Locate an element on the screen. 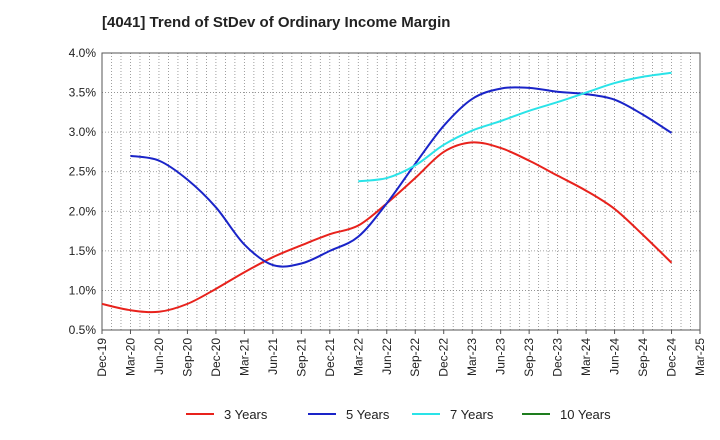 Image resolution: width=720 pixels, height=440 pixels. y-axis-ticks: 0.5% 1.0% 1.5% 2.0% 2.5% 3.0% 3.5% 4.0% is located at coordinates (83, 191).